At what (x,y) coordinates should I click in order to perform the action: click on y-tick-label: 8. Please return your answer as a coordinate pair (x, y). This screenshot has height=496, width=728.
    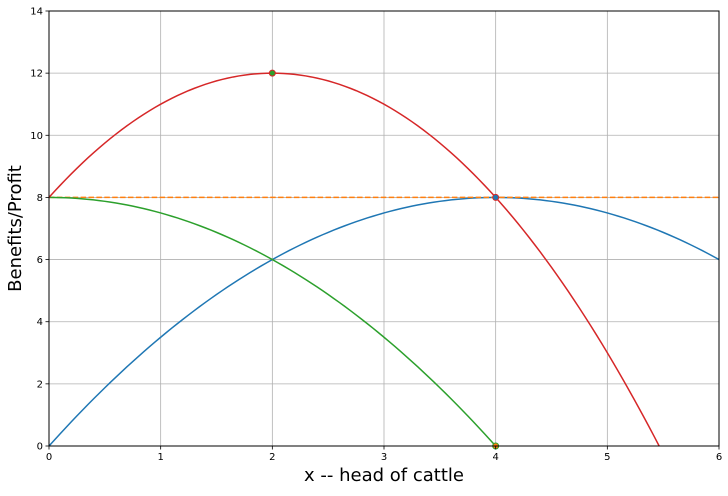
    Looking at the image, I should click on (40, 198).